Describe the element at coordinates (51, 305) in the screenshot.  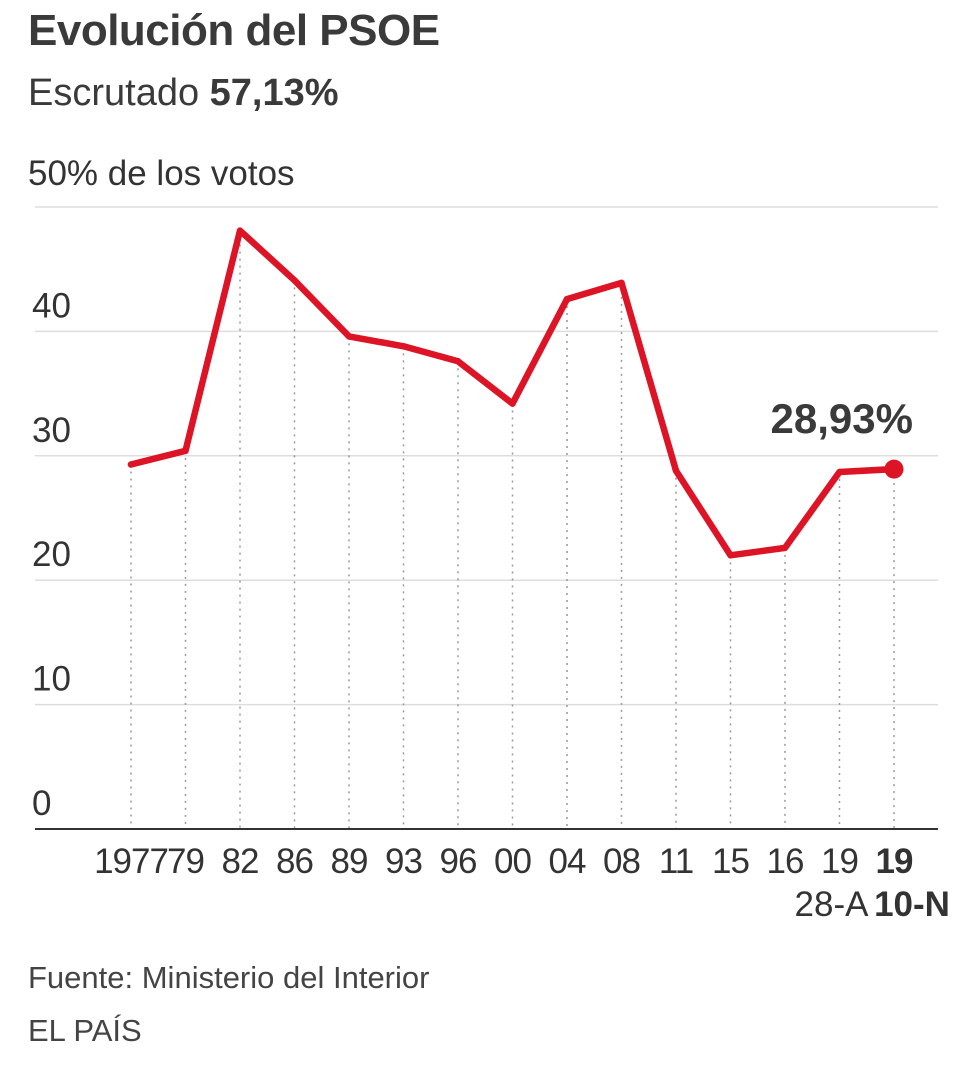
I see `y-tick-label-40: 40` at that location.